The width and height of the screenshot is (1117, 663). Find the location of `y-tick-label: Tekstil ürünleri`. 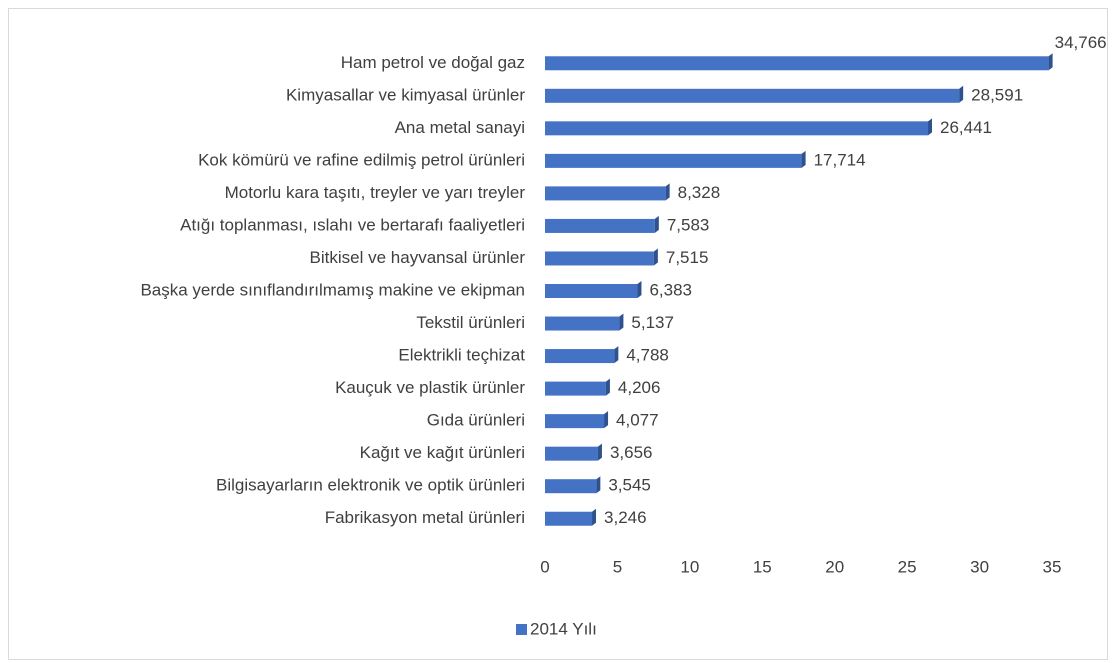

y-tick-label: Tekstil ürünleri is located at coordinates (470, 322).